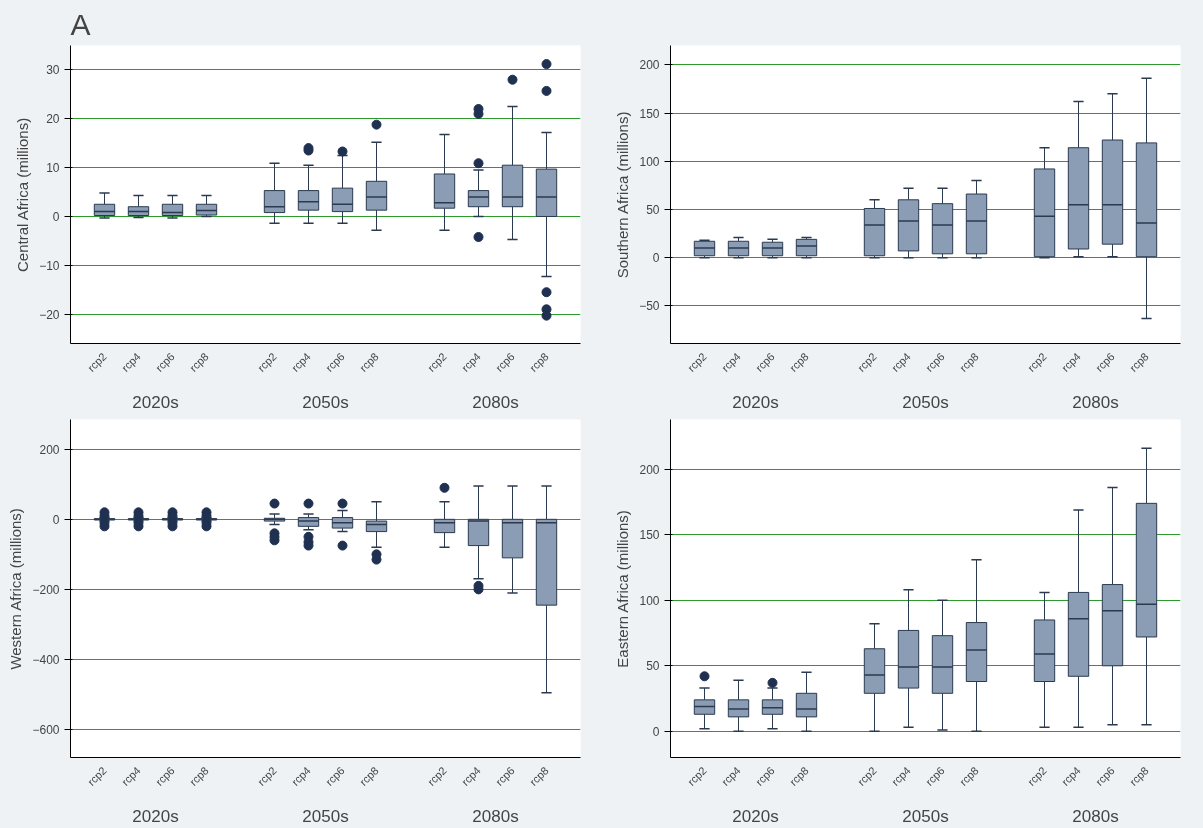 Image resolution: width=1203 pixels, height=828 pixels. Describe the element at coordinates (53, 119) in the screenshot. I see `y-tick-label: 20` at that location.